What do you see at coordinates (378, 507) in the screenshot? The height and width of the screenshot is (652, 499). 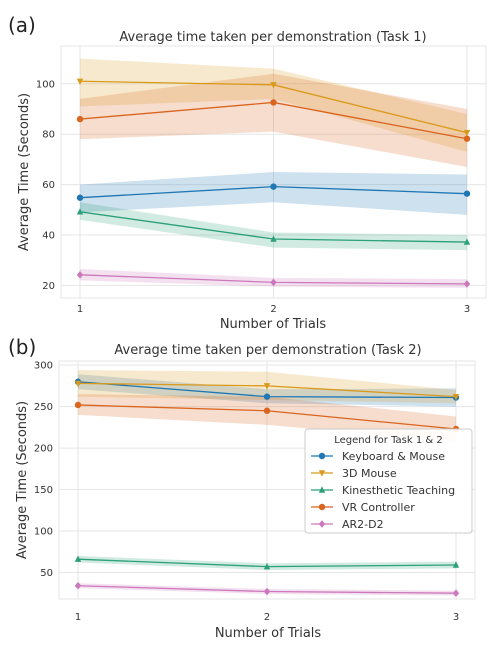 I see `legend-label: VR Controller` at bounding box center [378, 507].